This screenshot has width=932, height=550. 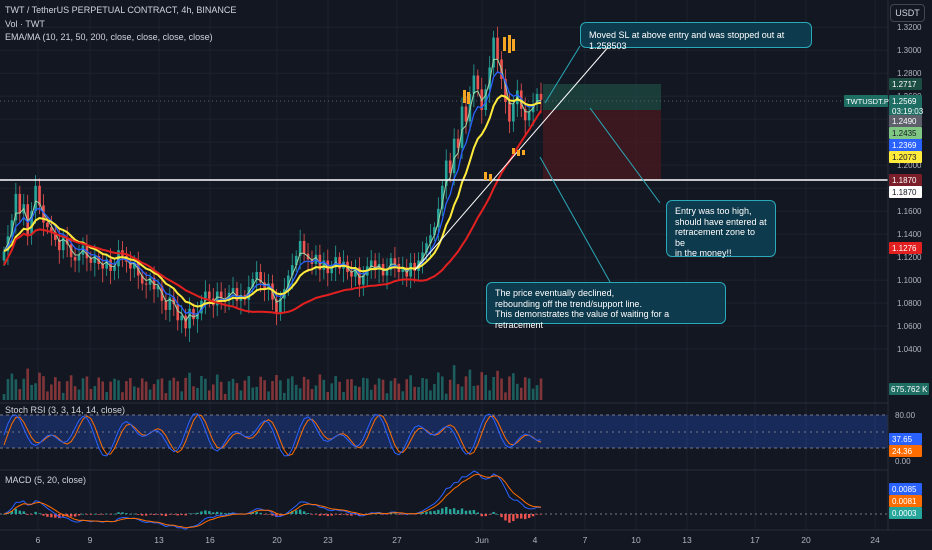 I want to click on stoch-d-line, so click(x=272, y=435).